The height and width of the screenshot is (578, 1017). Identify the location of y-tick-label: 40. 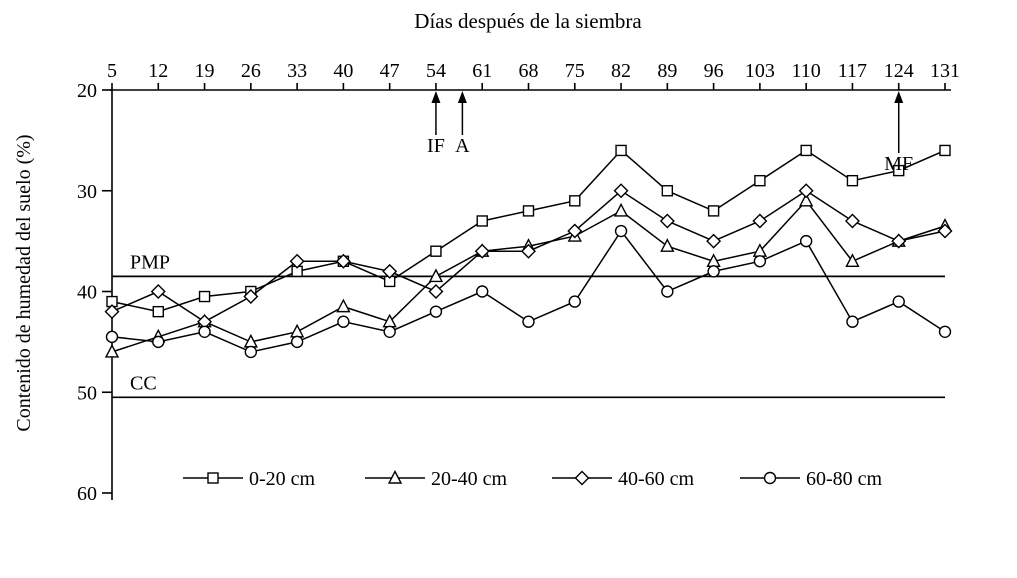
(87, 293).